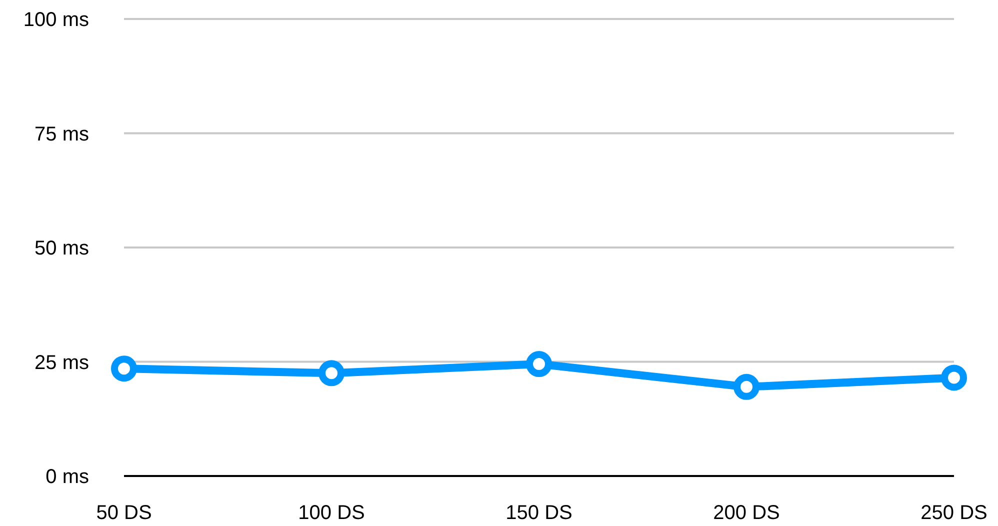  Describe the element at coordinates (539, 513) in the screenshot. I see `x-tick-label: 150 DS` at that location.